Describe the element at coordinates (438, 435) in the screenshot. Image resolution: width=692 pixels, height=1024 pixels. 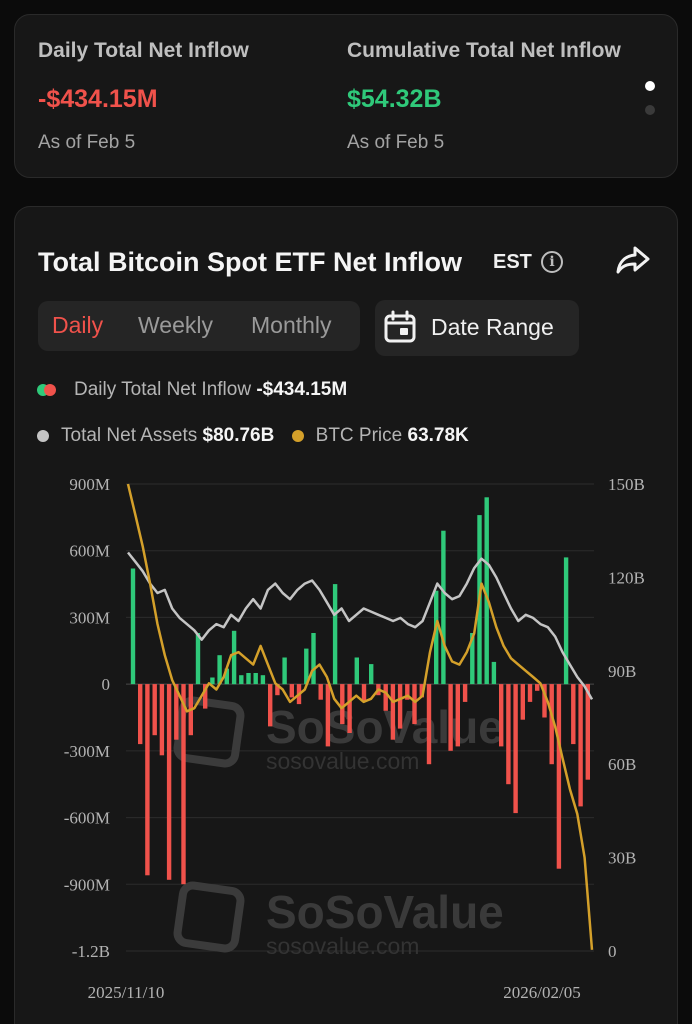
I see `legend-btc-value: 63.78K` at that location.